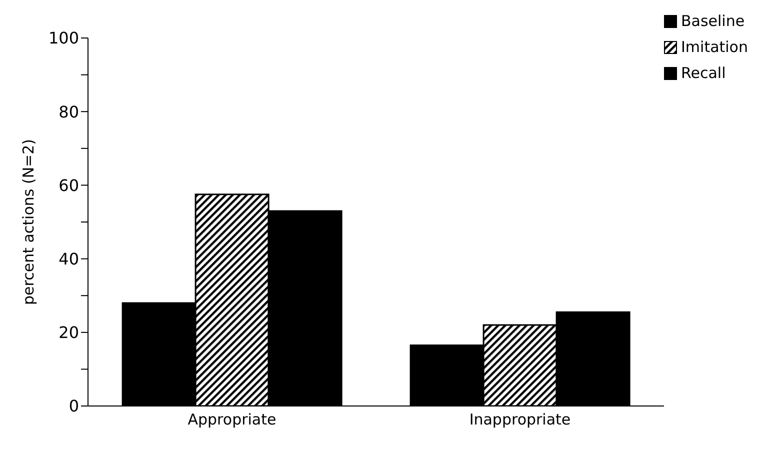  Describe the element at coordinates (63, 38) in the screenshot. I see `y-tick-label: 100` at that location.